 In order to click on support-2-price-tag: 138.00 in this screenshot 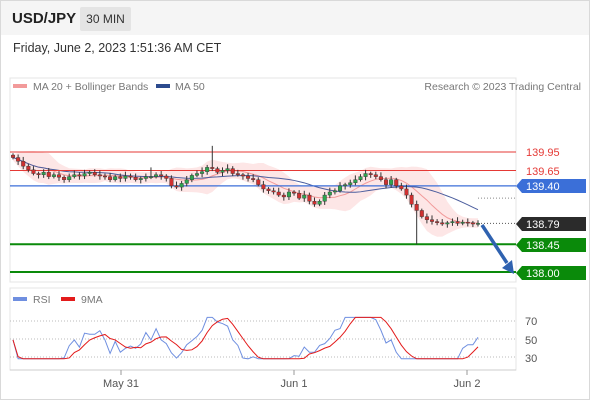, I will do `click(551, 273)`.